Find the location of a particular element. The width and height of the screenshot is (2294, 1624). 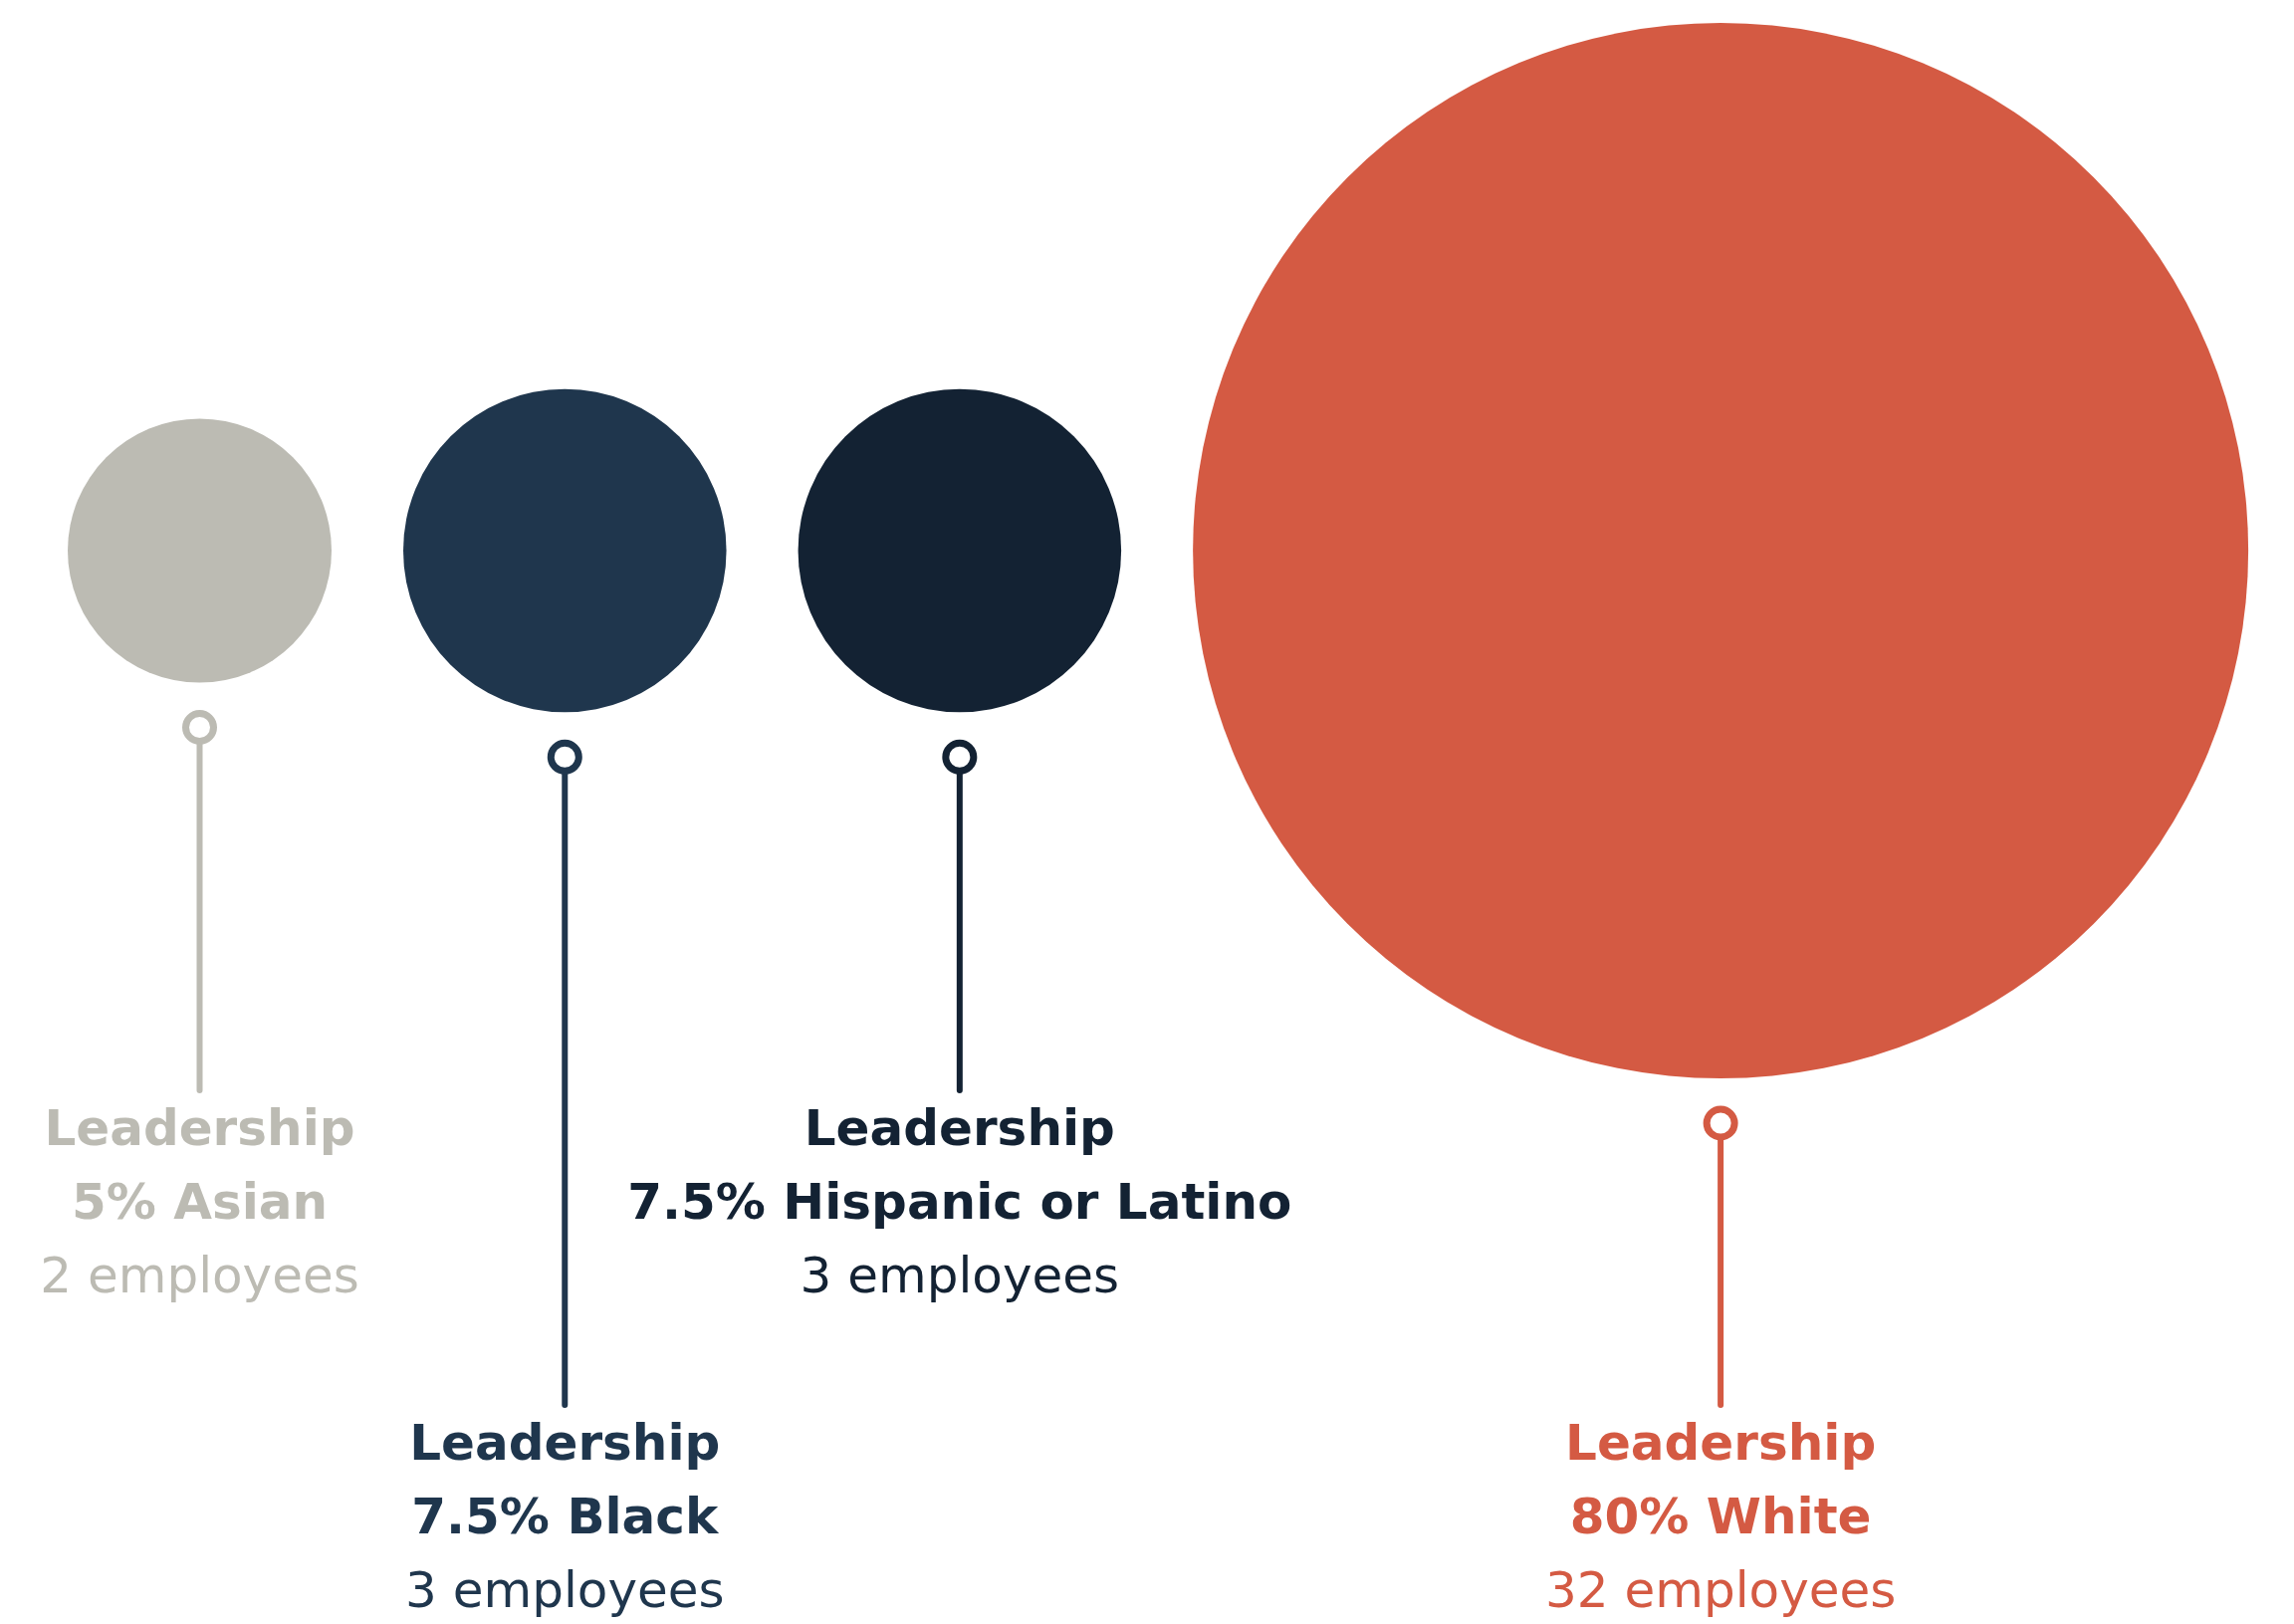

category-label: Black is located at coordinates (644, 1517).